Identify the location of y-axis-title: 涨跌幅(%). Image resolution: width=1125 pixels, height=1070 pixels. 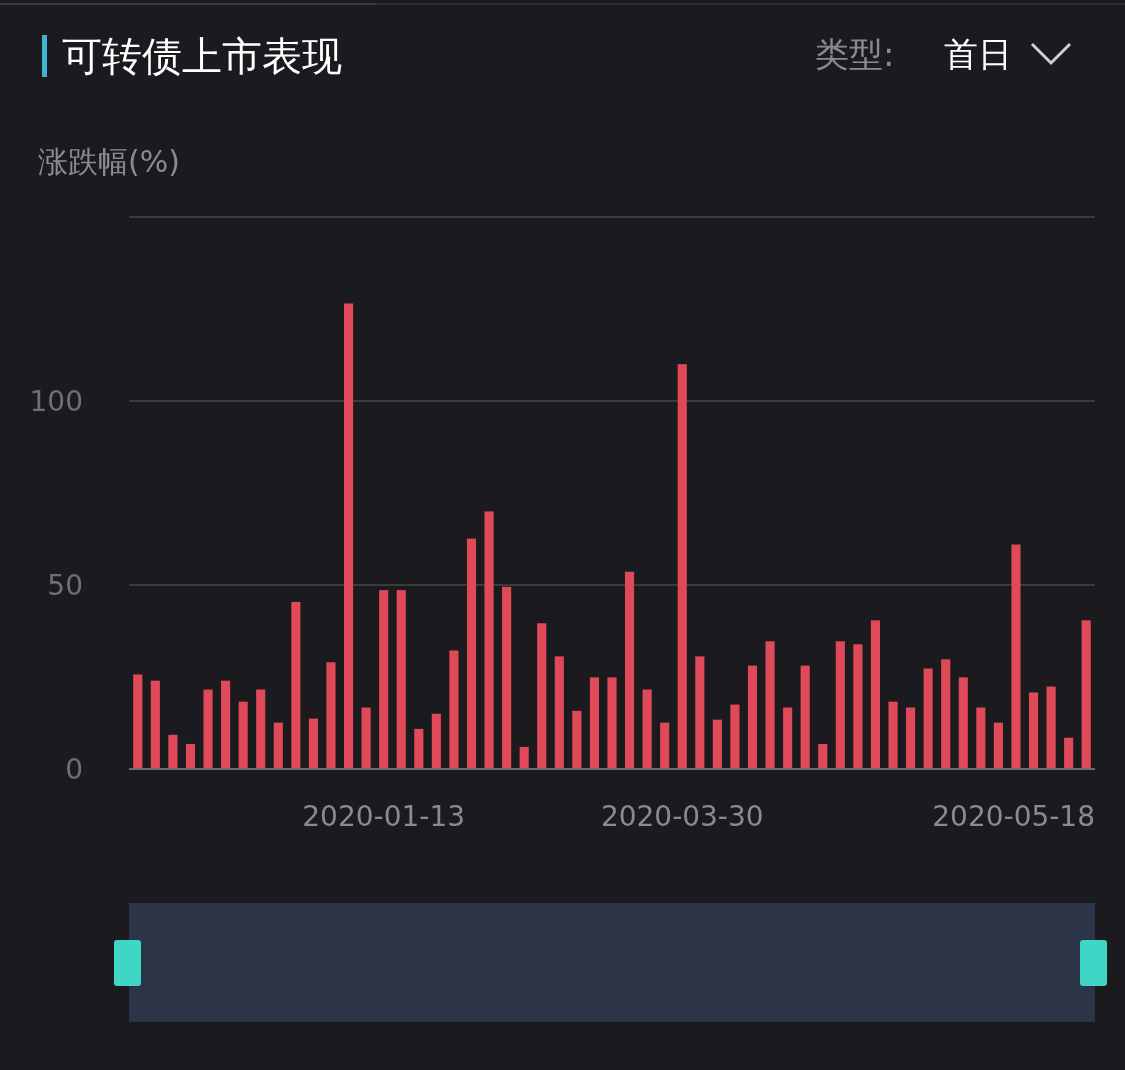
(109, 161).